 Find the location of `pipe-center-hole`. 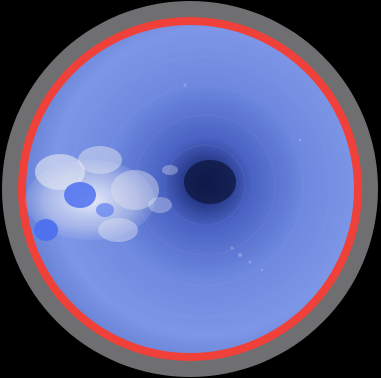

pipe-center-hole is located at coordinates (210, 182).